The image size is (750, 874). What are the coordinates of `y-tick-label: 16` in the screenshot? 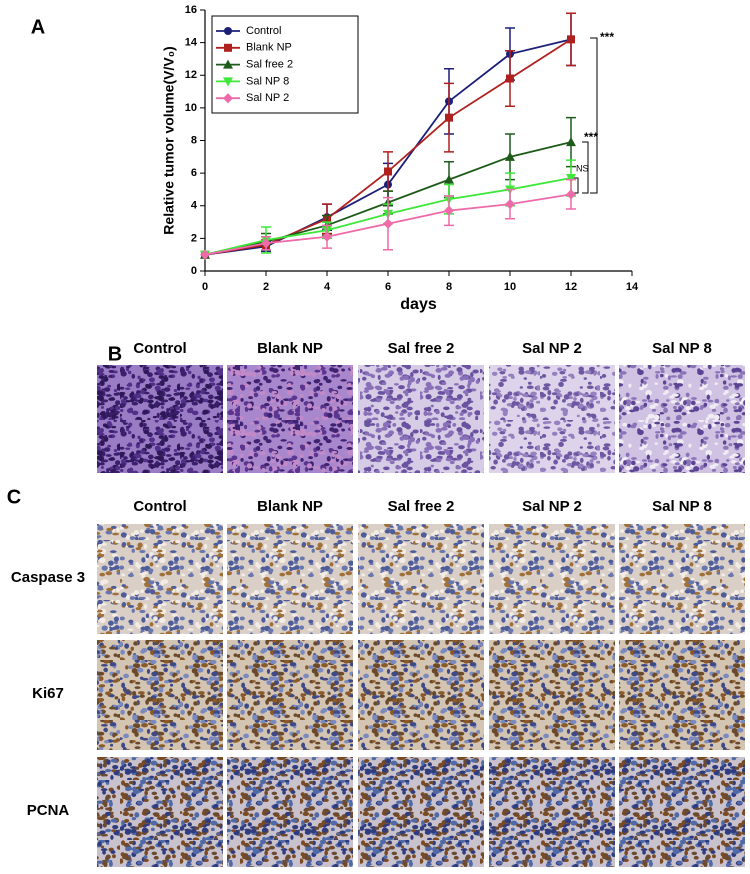 It's located at (191, 10).